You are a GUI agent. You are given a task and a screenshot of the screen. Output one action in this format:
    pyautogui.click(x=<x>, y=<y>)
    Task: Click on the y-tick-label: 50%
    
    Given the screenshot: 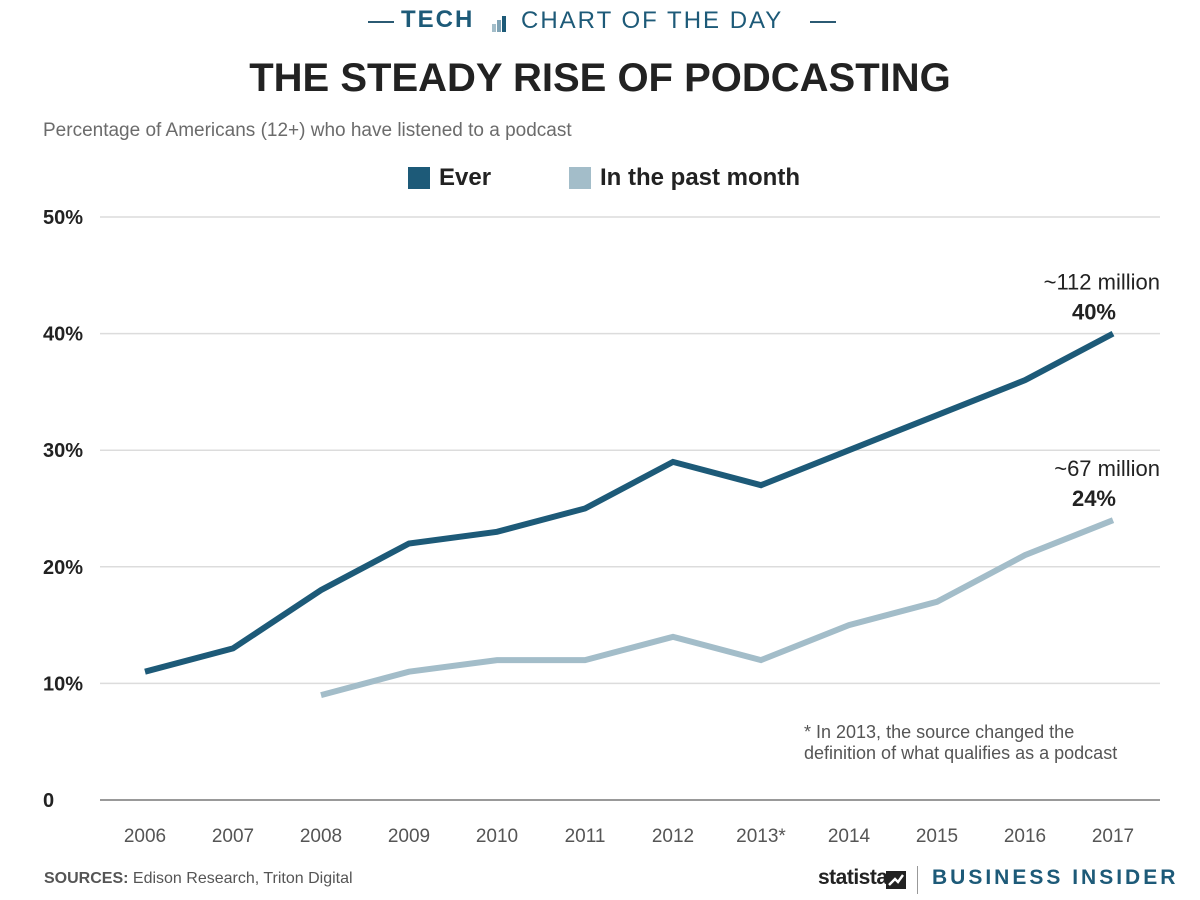 What is the action you would take?
    pyautogui.click(x=63, y=218)
    